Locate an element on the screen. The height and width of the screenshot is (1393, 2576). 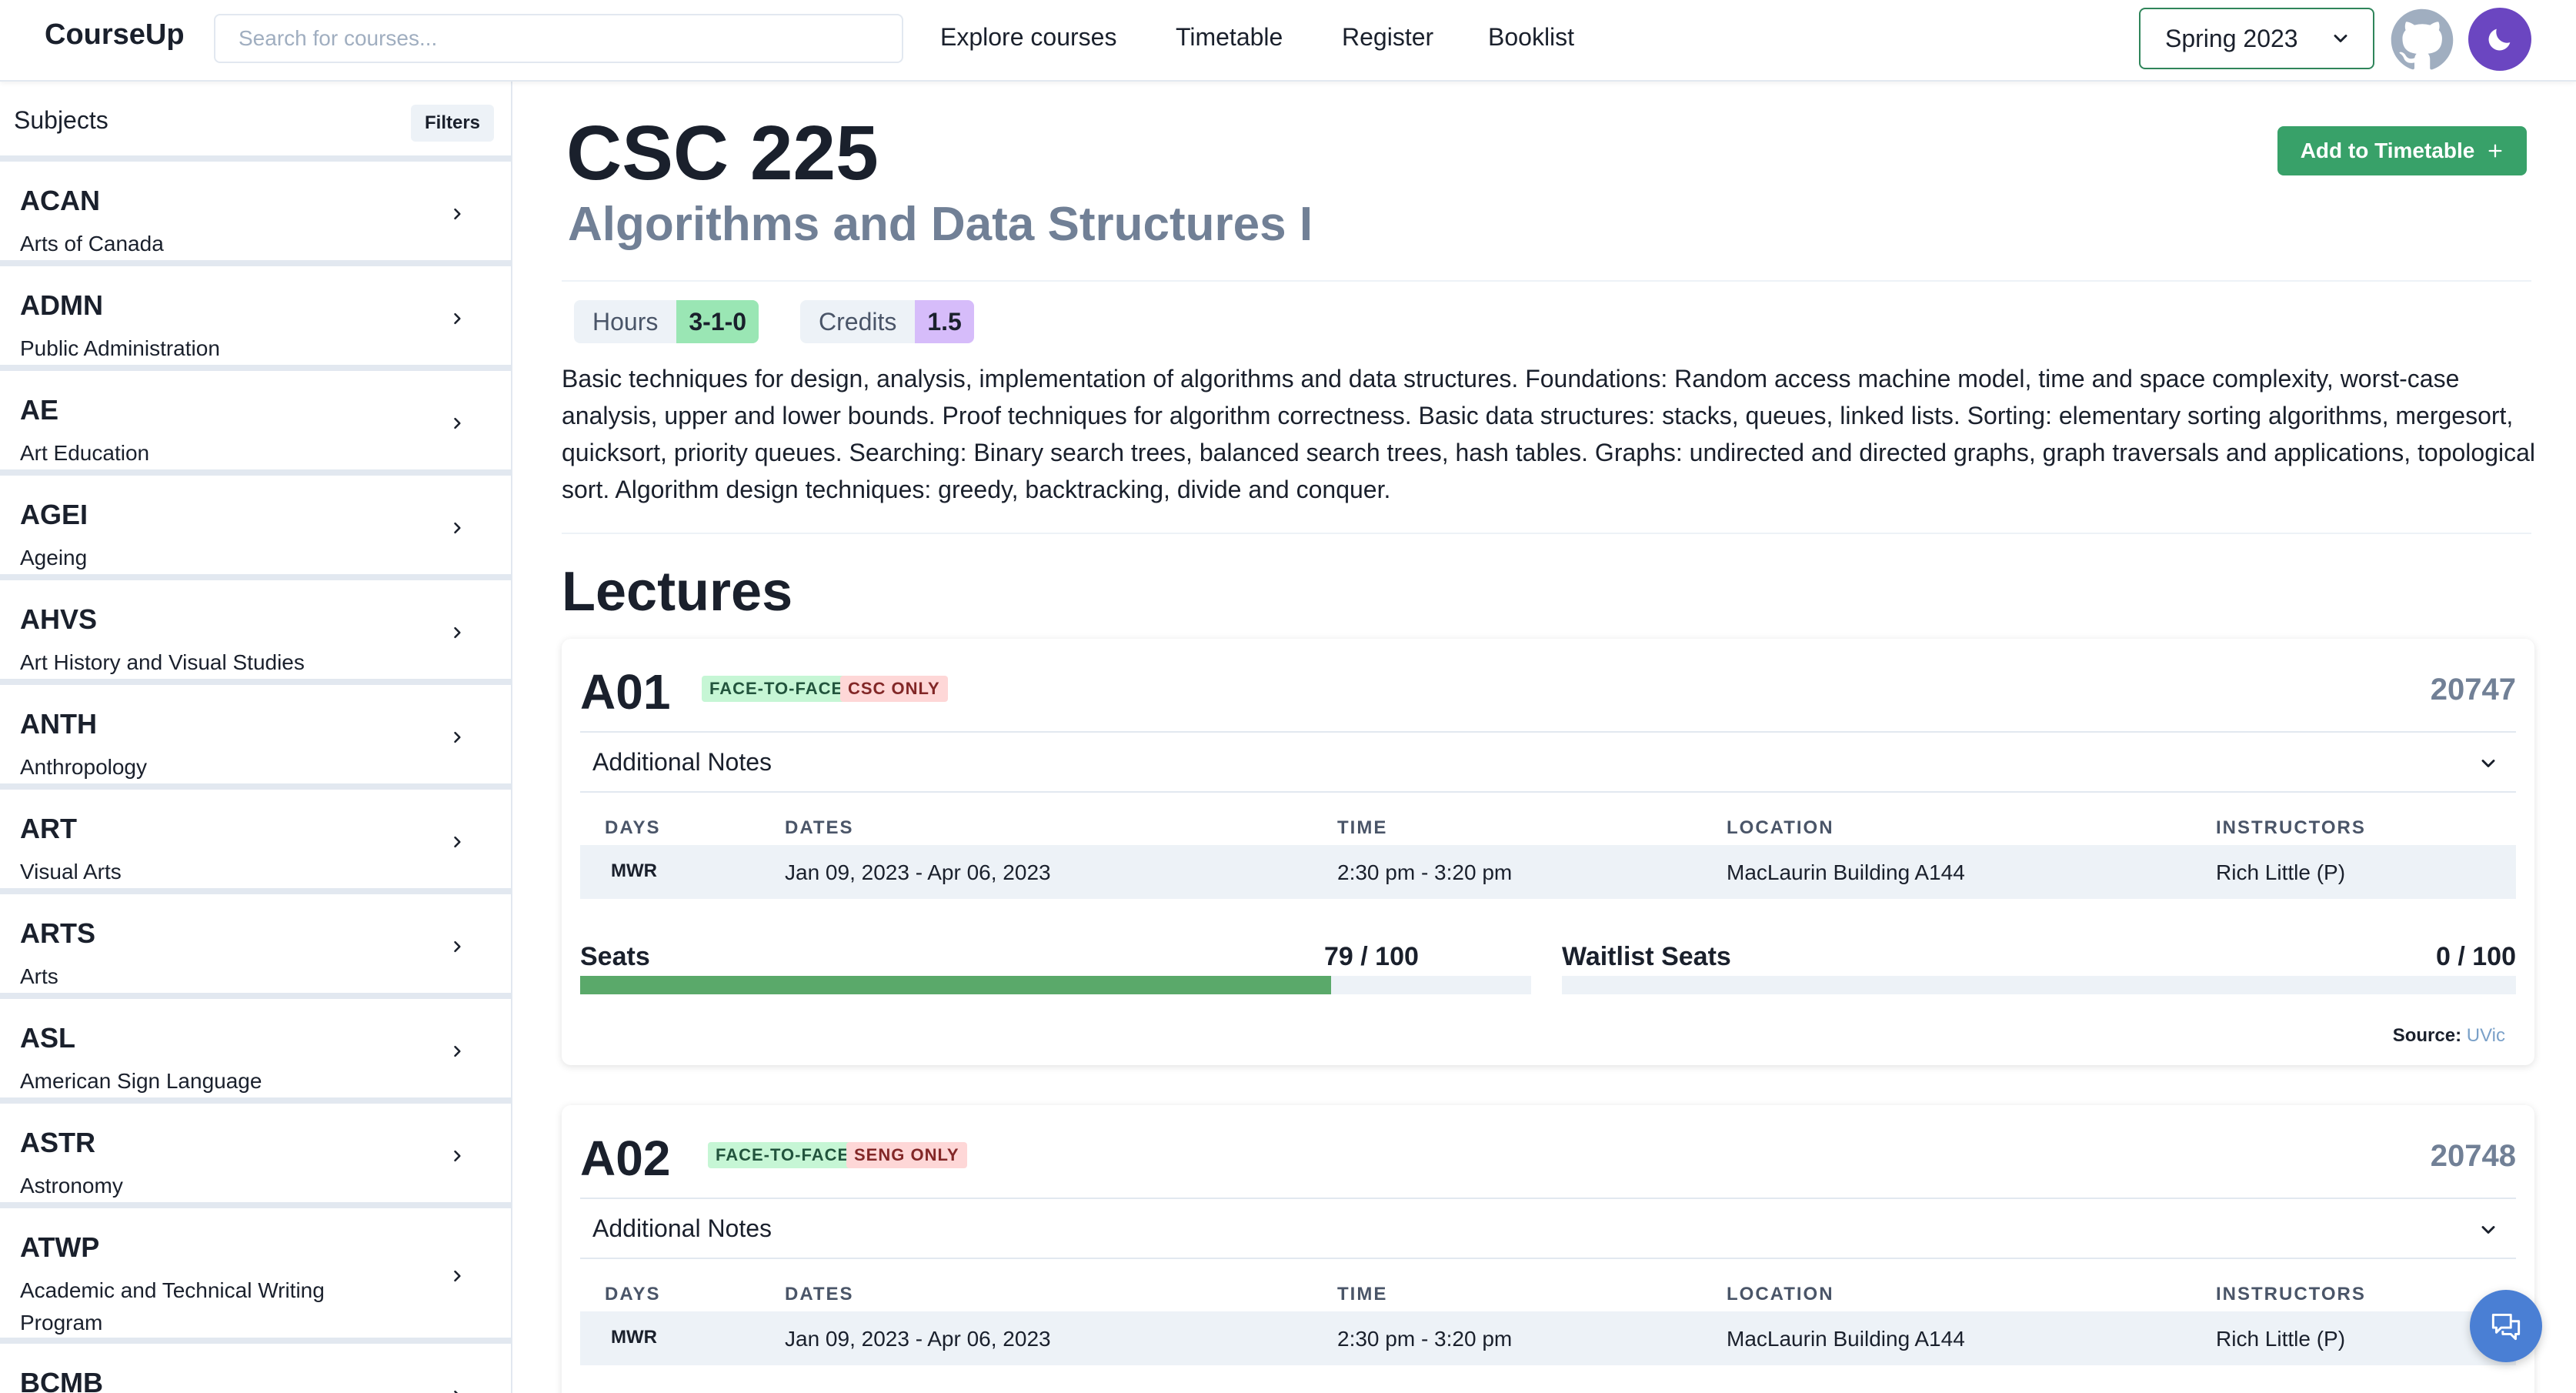
credits-badge: Credits 1.5 is located at coordinates (887, 321).